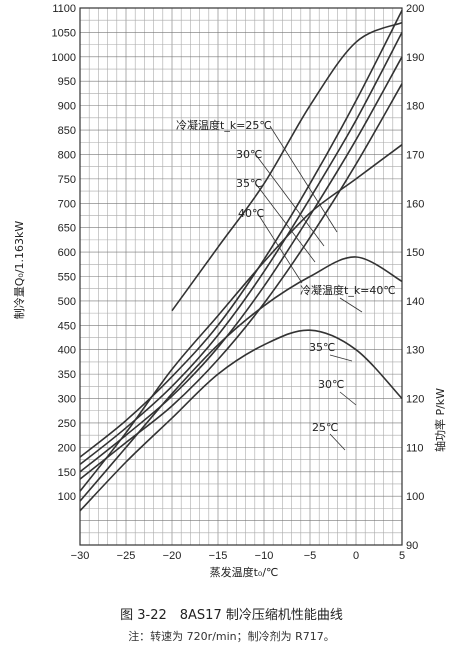  I want to click on y-left-tick-label: 250, so click(67, 424).